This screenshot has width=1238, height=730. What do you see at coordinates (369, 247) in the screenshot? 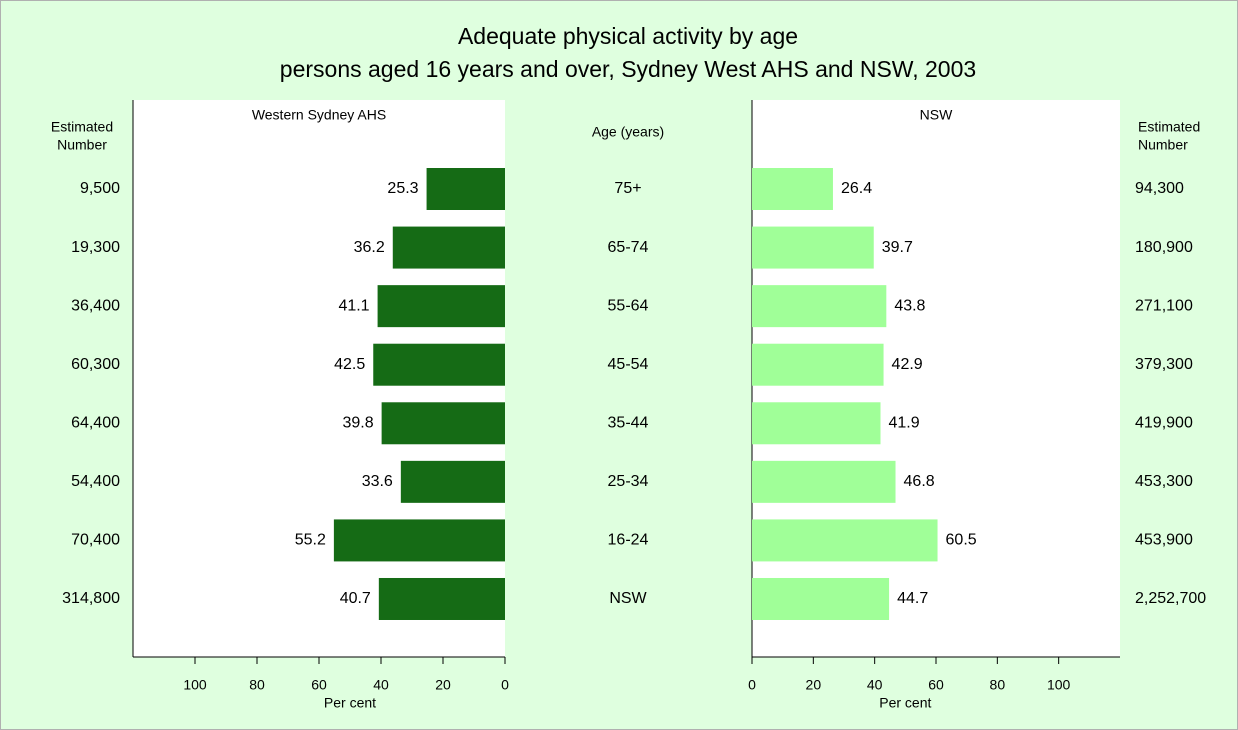
I see `value-label: 36.2` at bounding box center [369, 247].